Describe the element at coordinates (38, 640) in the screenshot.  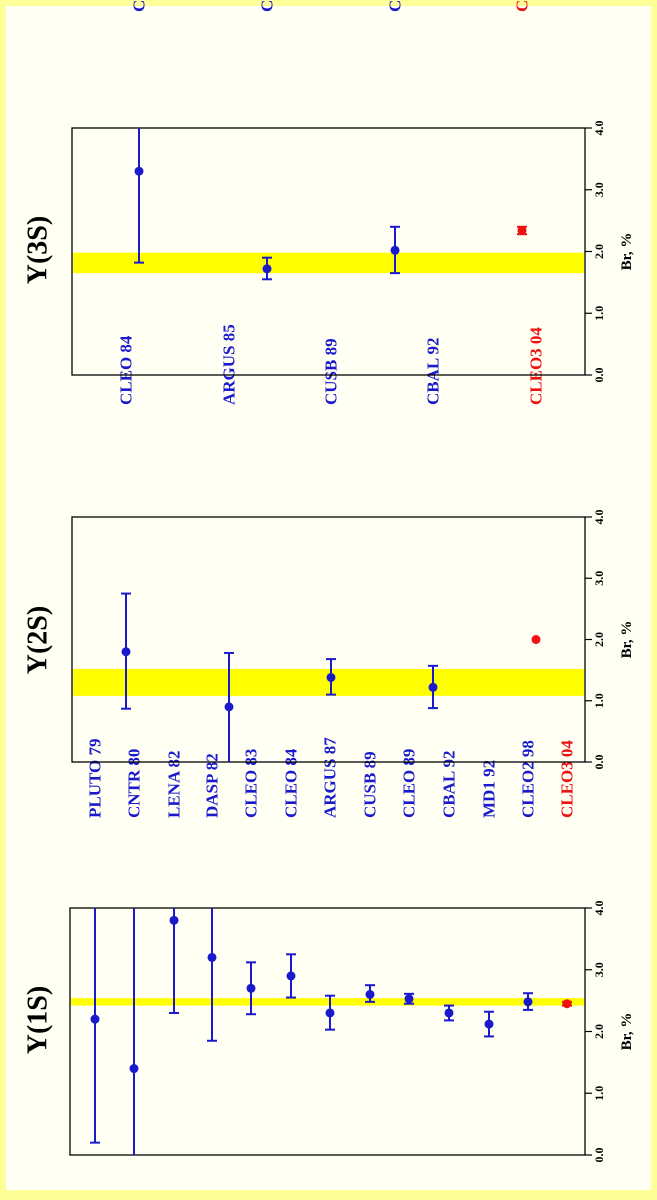
I see `chart-title: Υ(2S)` at that location.